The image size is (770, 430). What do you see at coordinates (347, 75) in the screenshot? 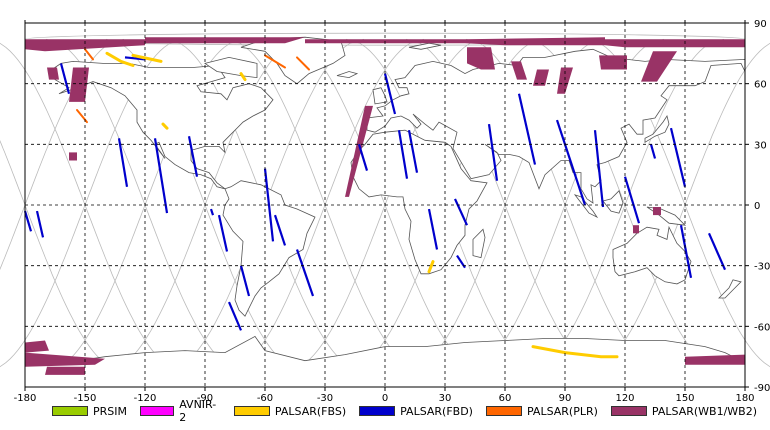
I see `coastline-iceland` at bounding box center [347, 75].